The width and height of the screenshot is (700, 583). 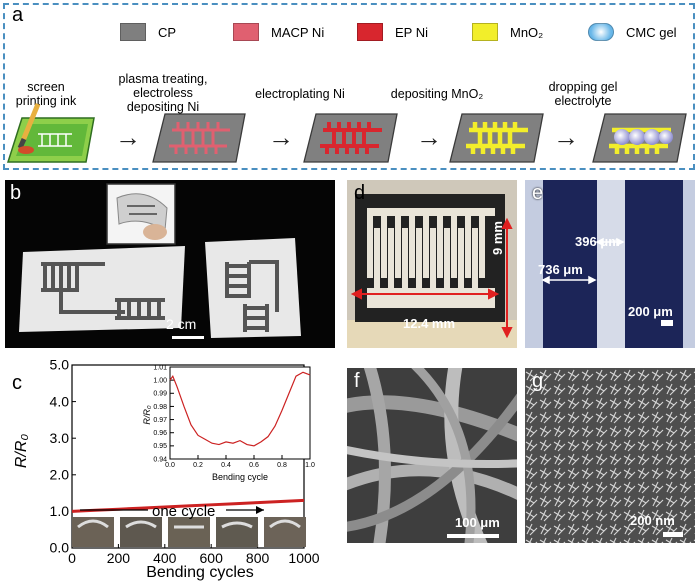 I want to click on inset-ytick-label: 0.95, so click(x=160, y=446).